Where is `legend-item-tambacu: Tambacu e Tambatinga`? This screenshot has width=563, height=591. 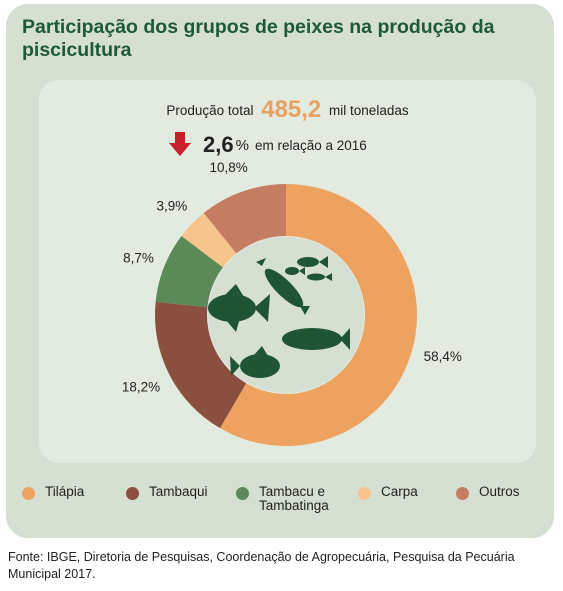 legend-item-tambacu: Tambacu e Tambatinga is located at coordinates (282, 499).